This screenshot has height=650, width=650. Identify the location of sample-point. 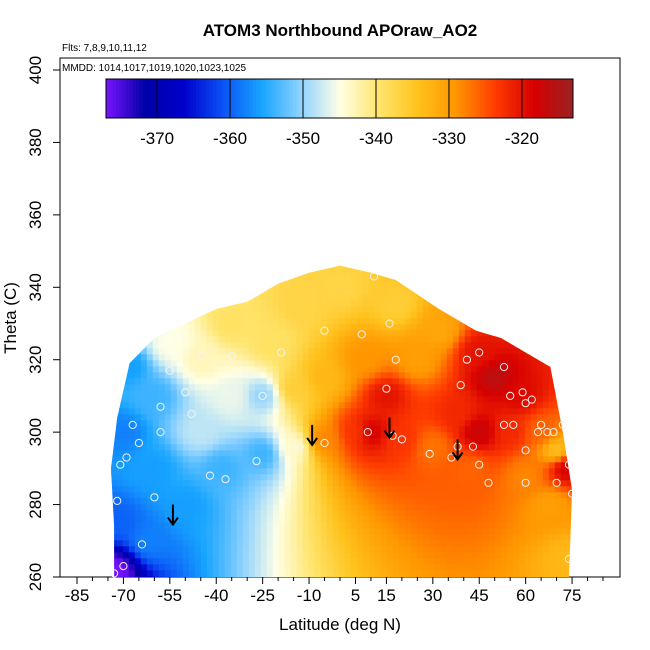
(466, 359).